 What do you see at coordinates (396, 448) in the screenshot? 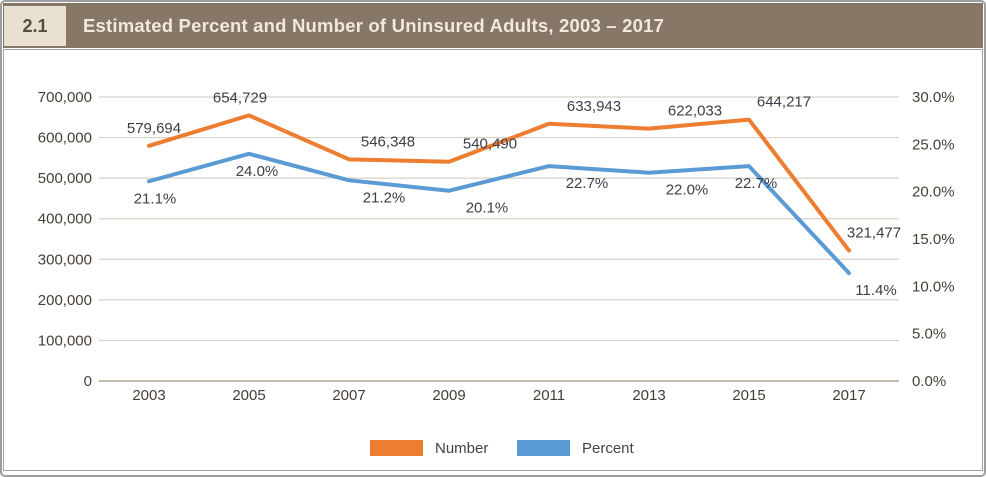
I see `legend-swatch-number` at bounding box center [396, 448].